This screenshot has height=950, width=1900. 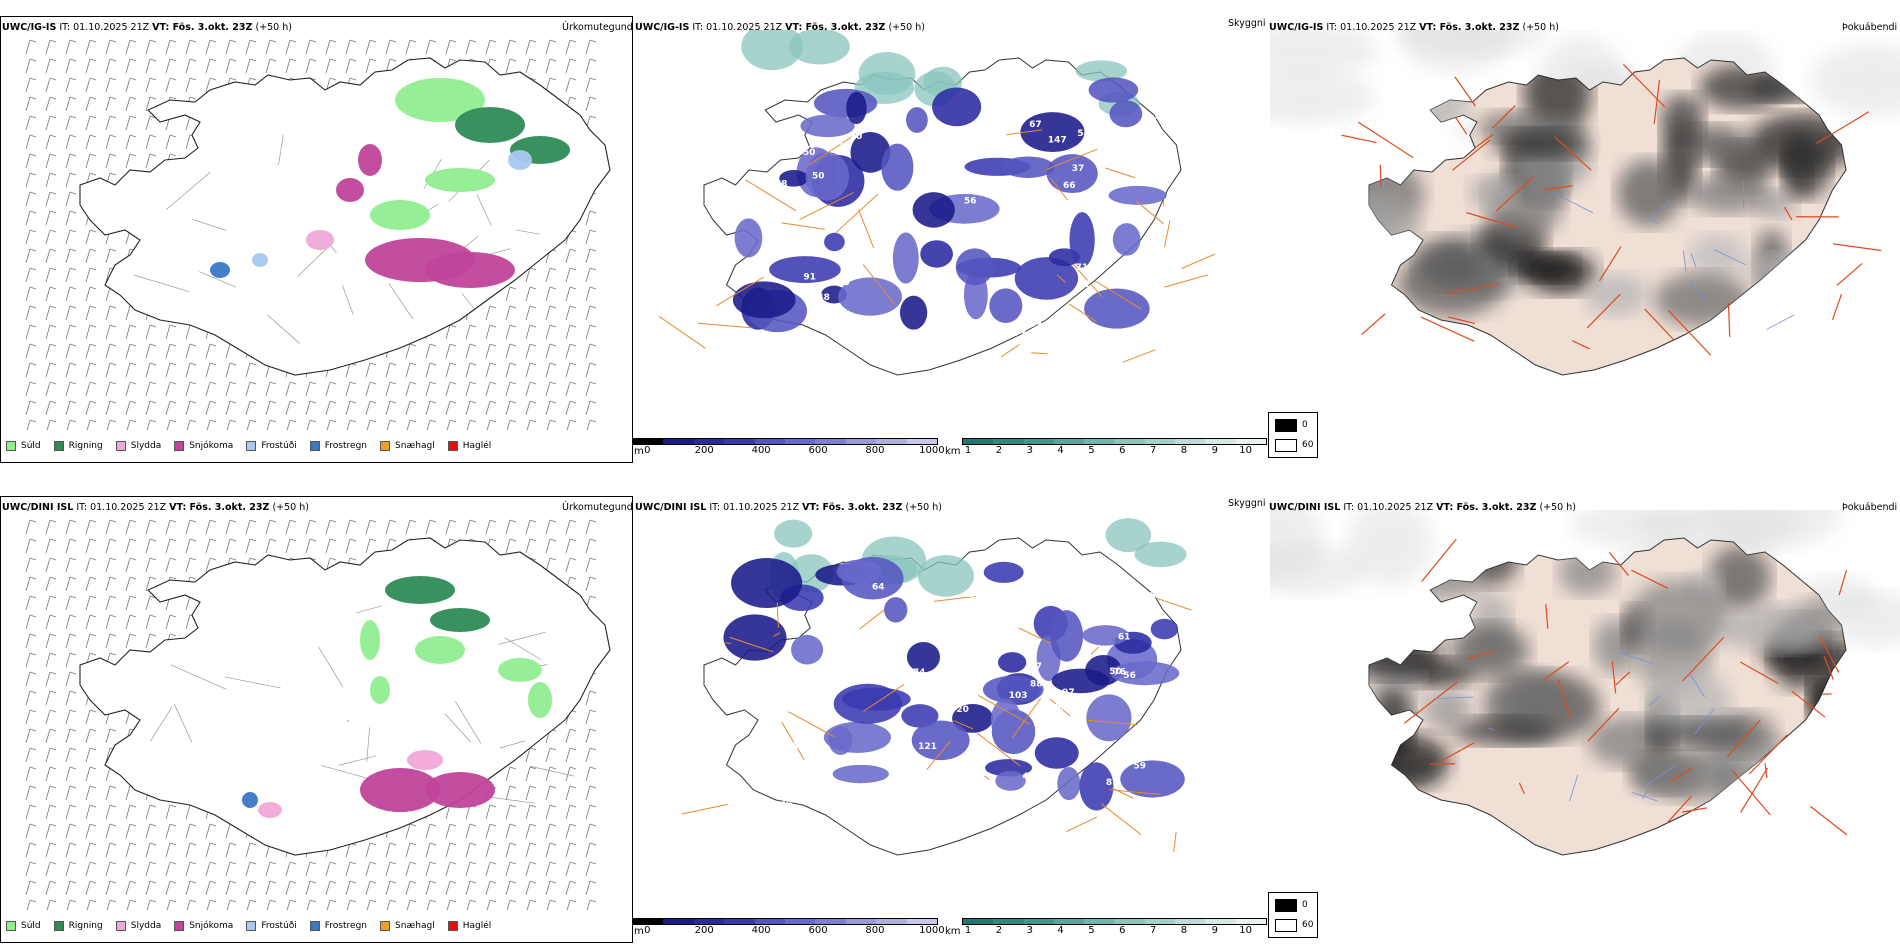 I want to click on model-name: UWC/IG-IS, so click(x=29, y=27).